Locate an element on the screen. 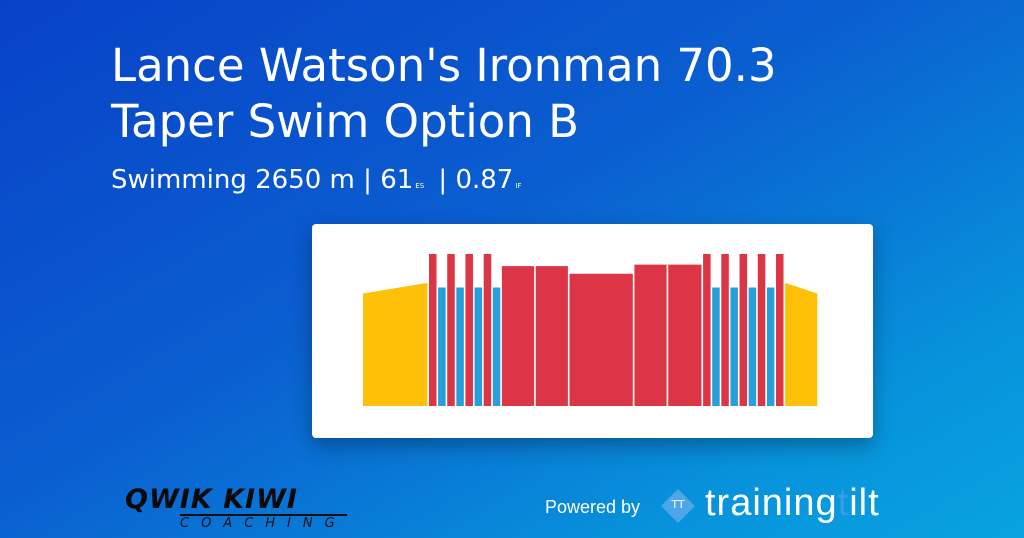  es-value: 61 is located at coordinates (397, 180).